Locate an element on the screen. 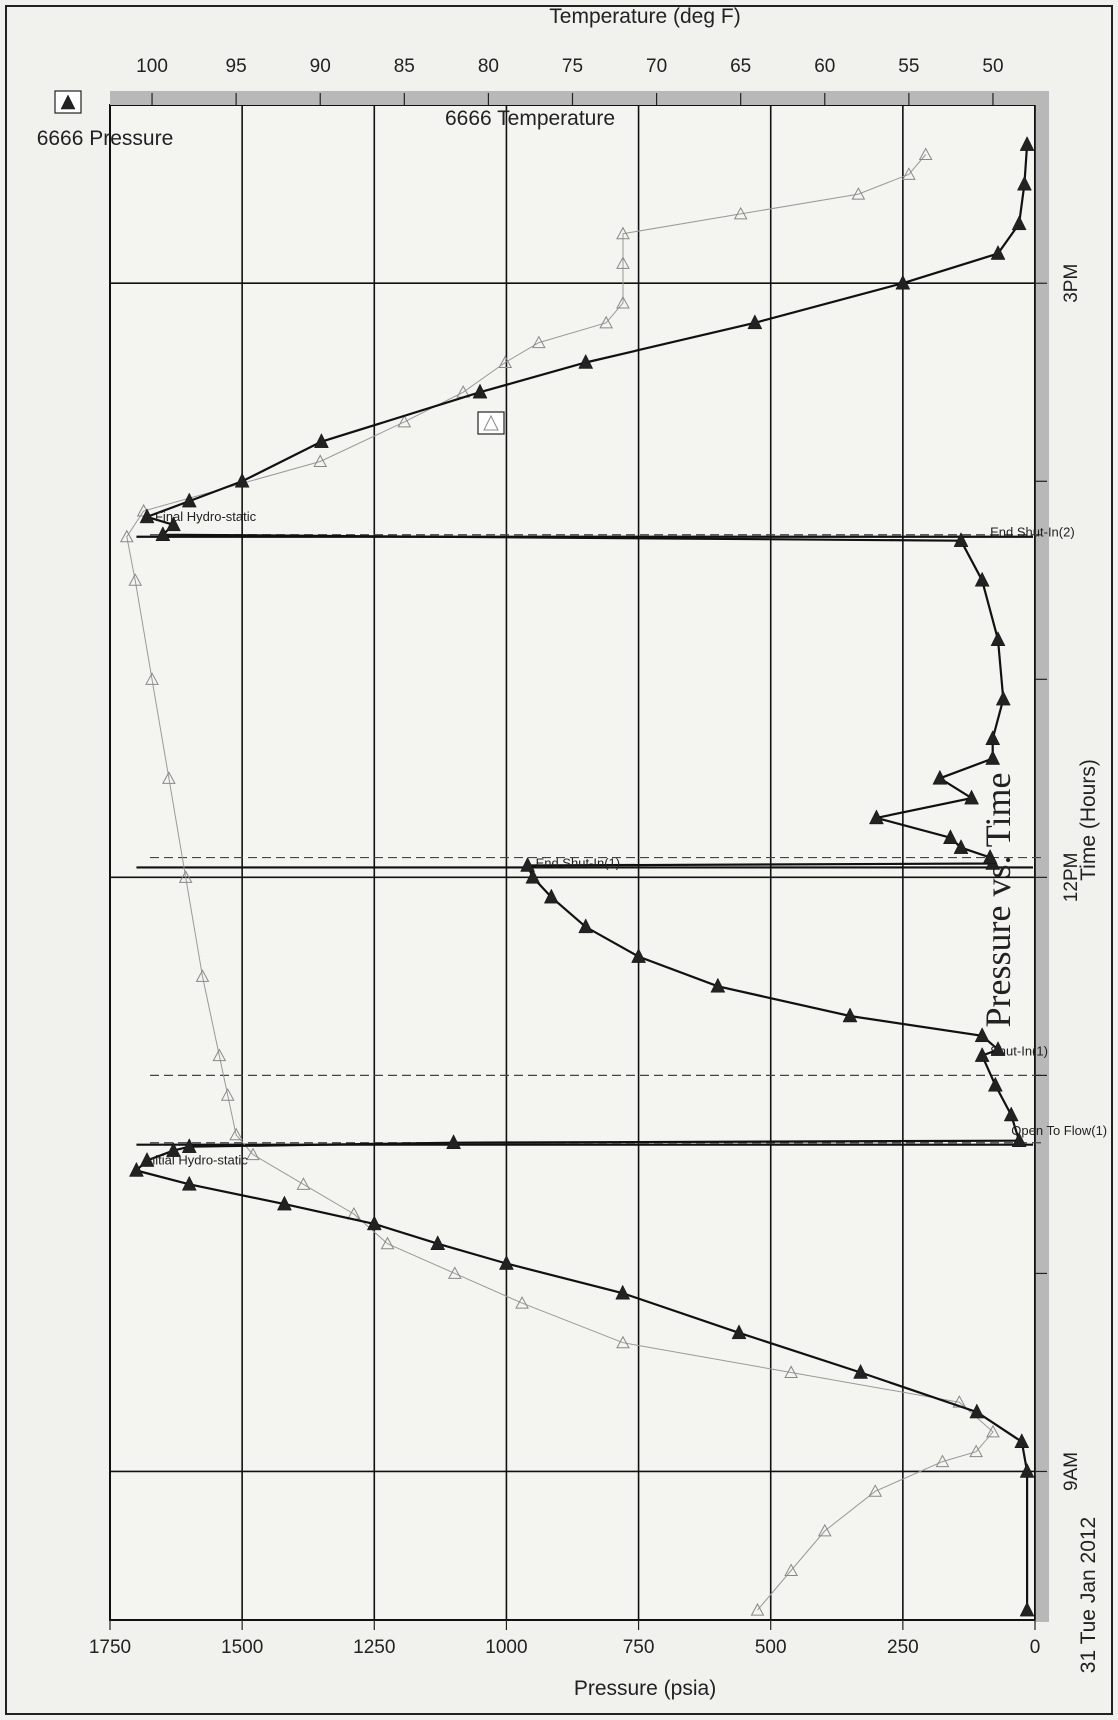 The width and height of the screenshot is (1118, 1720). y2-tick-label: 85 is located at coordinates (404, 66).